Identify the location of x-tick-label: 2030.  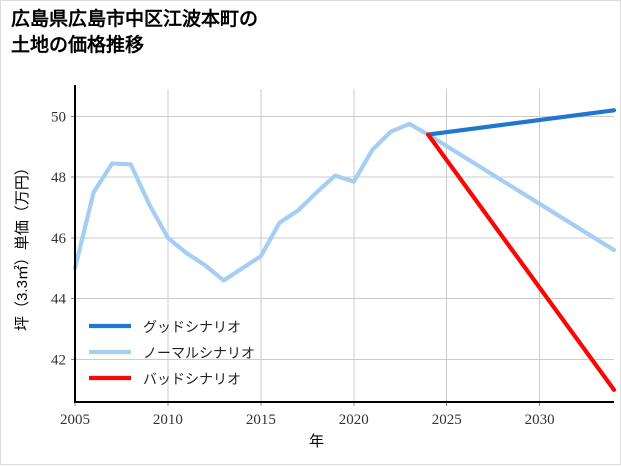
(540, 420).